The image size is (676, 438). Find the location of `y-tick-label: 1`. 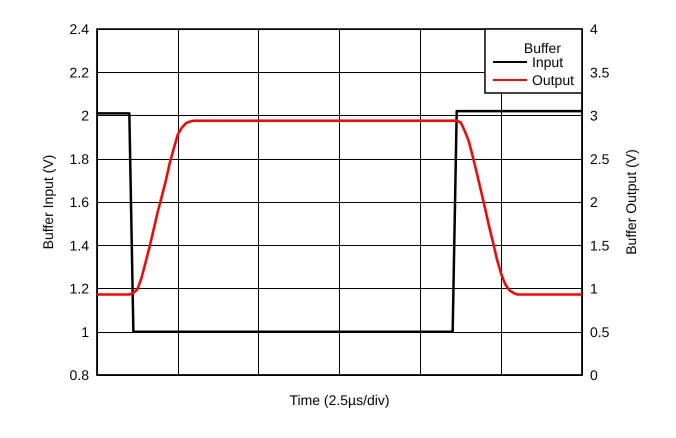

y-tick-label: 1 is located at coordinates (85, 332).